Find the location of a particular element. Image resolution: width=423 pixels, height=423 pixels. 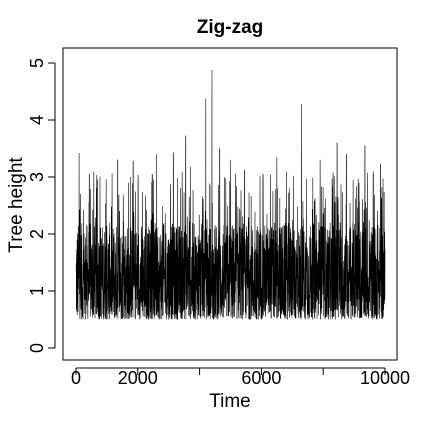

x-tick-label: 6000 is located at coordinates (261, 378).